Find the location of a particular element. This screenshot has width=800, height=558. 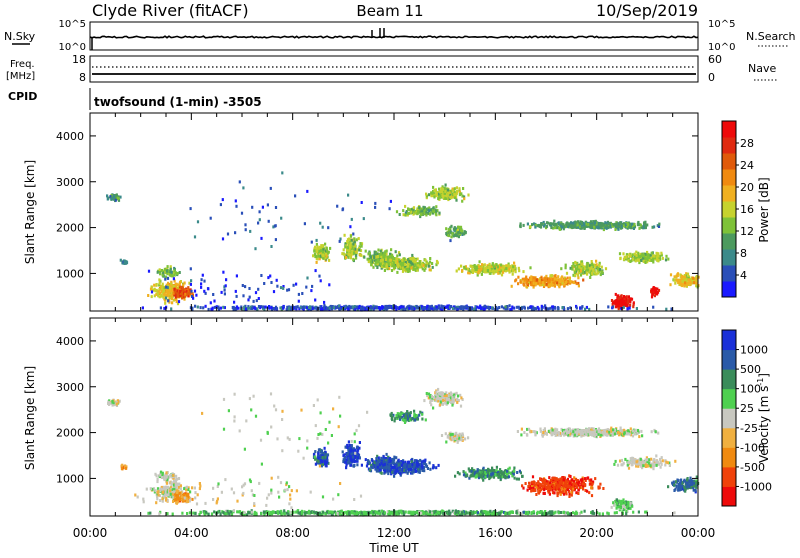

range-tick-label: 4000 is located at coordinates (70, 136).